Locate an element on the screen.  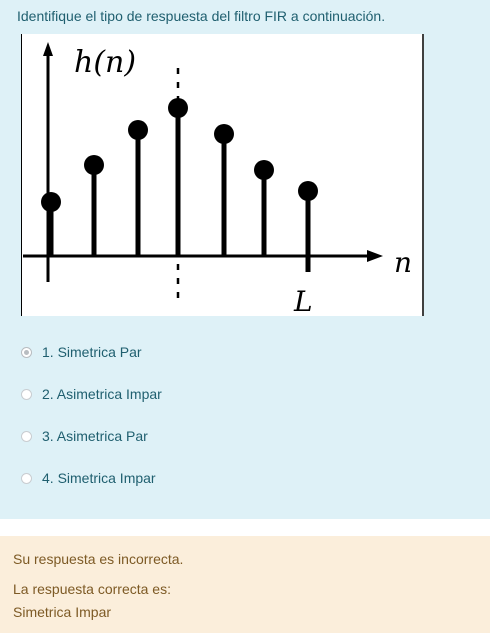
option-4: 4. Simetrica Impar is located at coordinates (151, 478).